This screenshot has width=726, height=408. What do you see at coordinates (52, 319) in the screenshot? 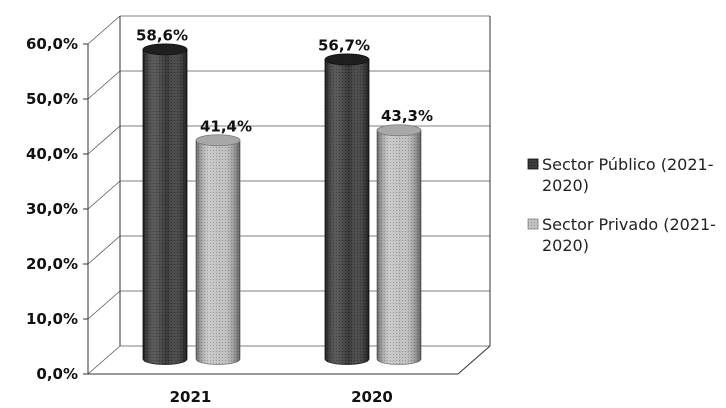
I see `y-tick-label: 10,0%` at bounding box center [52, 319].